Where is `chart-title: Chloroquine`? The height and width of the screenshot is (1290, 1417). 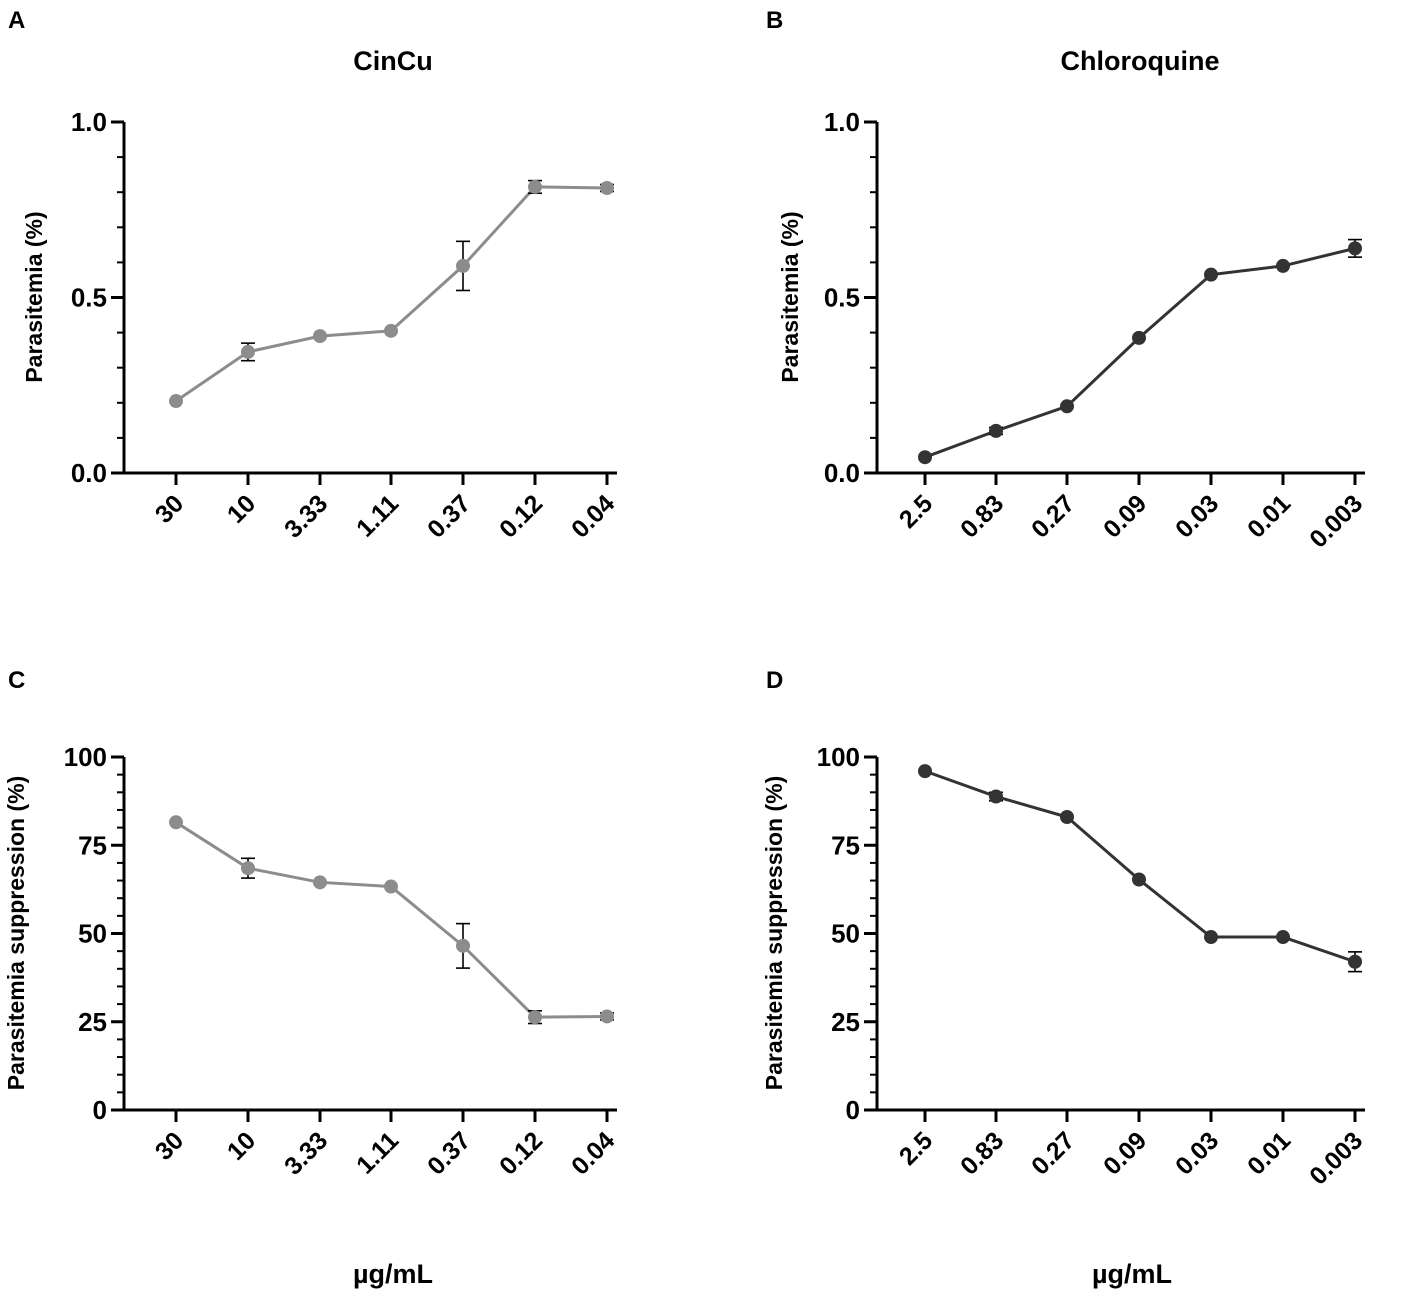 chart-title: Chloroquine is located at coordinates (1140, 61).